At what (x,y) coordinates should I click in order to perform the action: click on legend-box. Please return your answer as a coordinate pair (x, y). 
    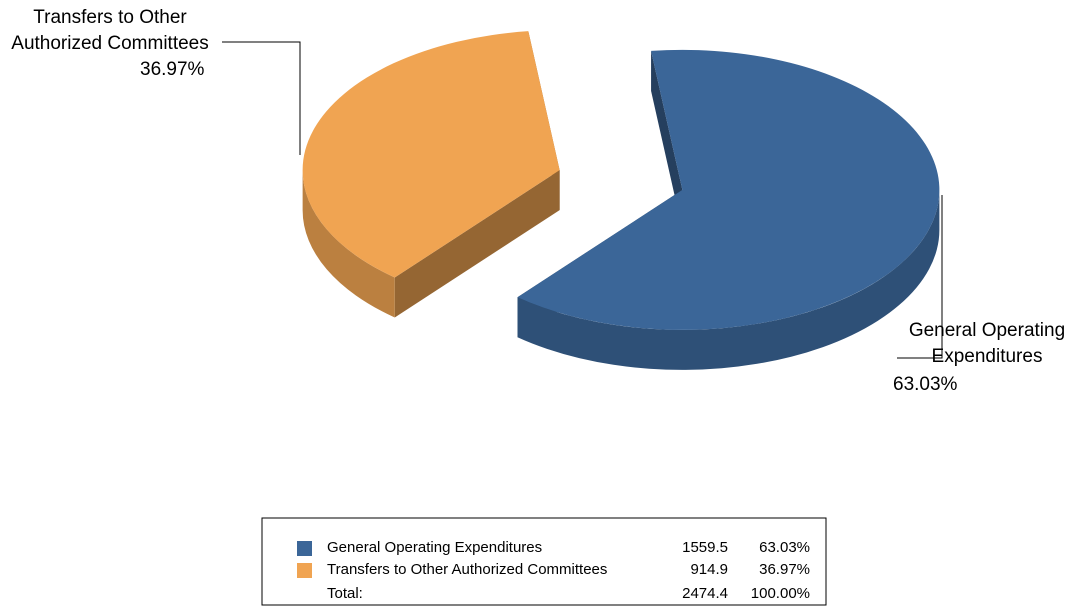
    Looking at the image, I should click on (544, 561).